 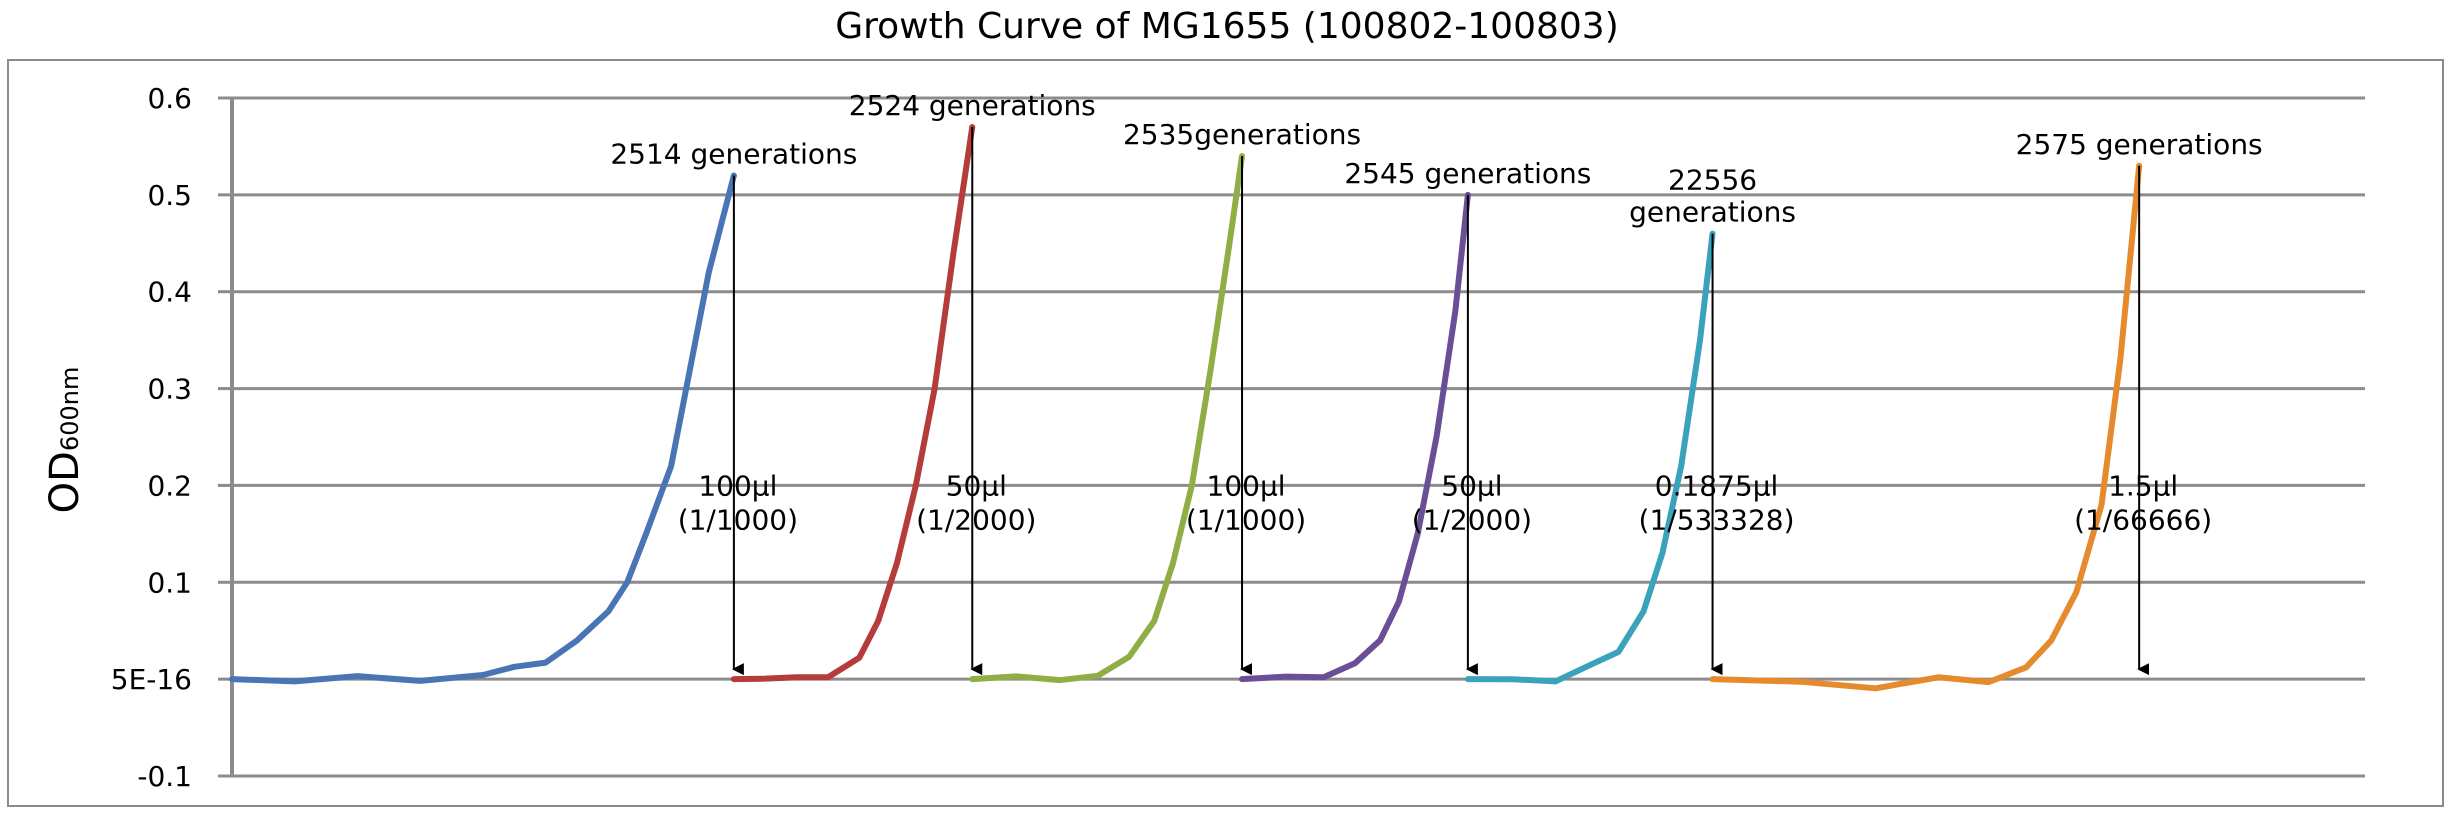 I want to click on generation-label-4: 22556, so click(x=1712, y=180).